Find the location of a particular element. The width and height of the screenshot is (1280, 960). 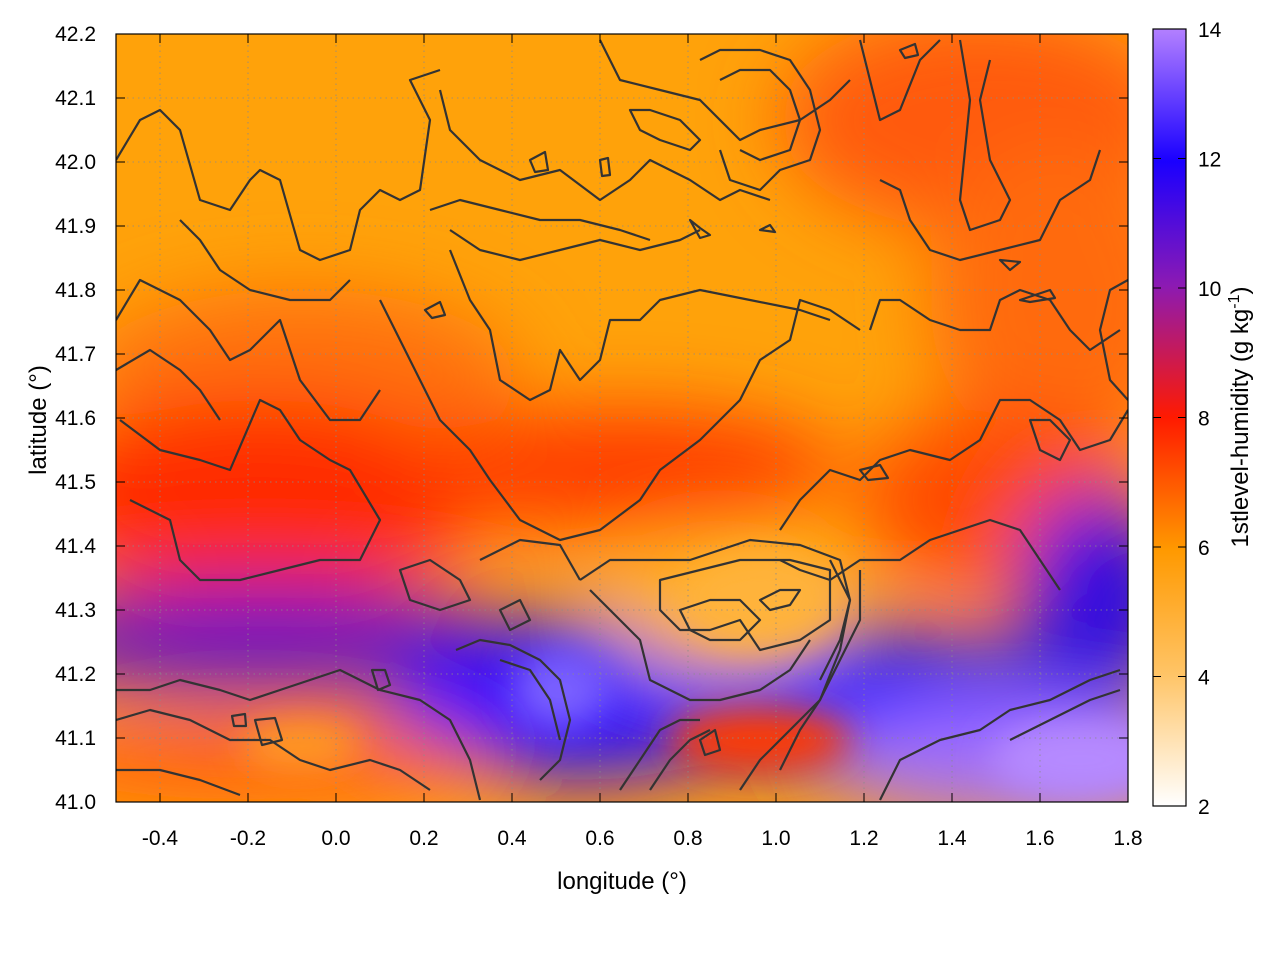

y-tick-label: 41.4 is located at coordinates (75, 546).